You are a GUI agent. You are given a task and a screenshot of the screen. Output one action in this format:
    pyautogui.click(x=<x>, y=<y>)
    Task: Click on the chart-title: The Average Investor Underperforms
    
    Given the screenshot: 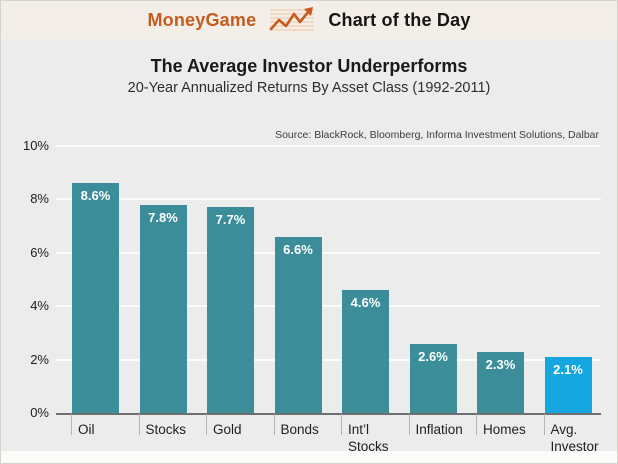 What is the action you would take?
    pyautogui.click(x=309, y=66)
    